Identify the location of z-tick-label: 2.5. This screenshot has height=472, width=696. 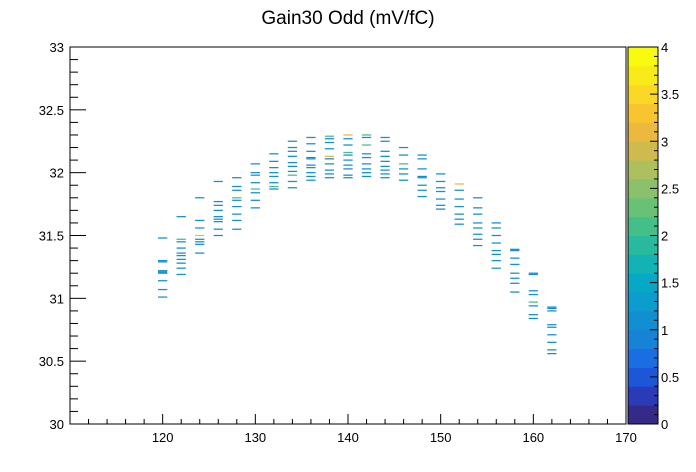
(670, 188).